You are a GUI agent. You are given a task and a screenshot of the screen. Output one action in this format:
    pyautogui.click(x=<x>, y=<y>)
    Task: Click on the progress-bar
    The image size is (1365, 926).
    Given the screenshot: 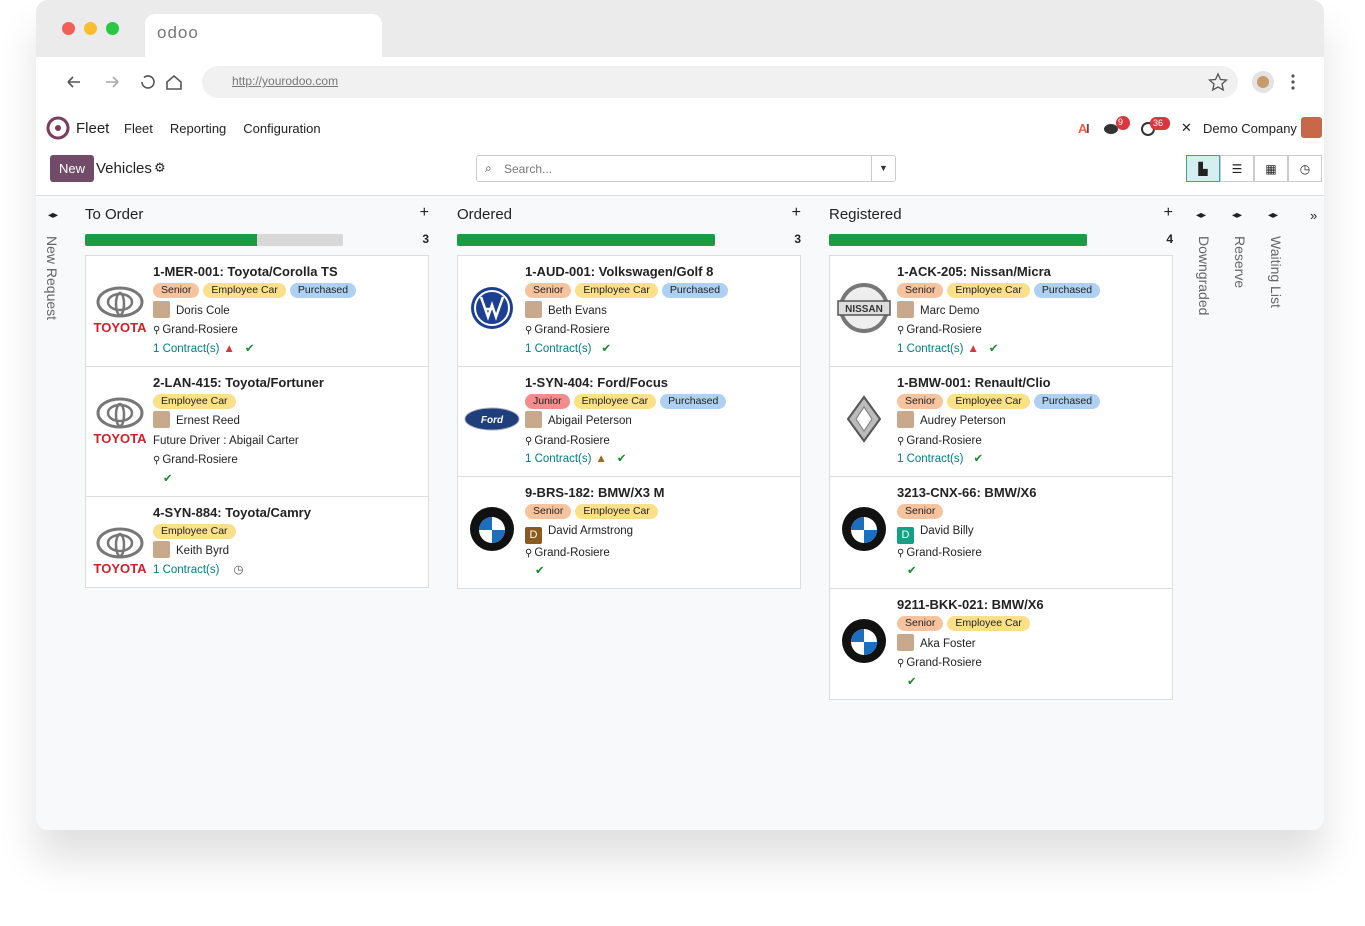 What is the action you would take?
    pyautogui.click(x=958, y=240)
    